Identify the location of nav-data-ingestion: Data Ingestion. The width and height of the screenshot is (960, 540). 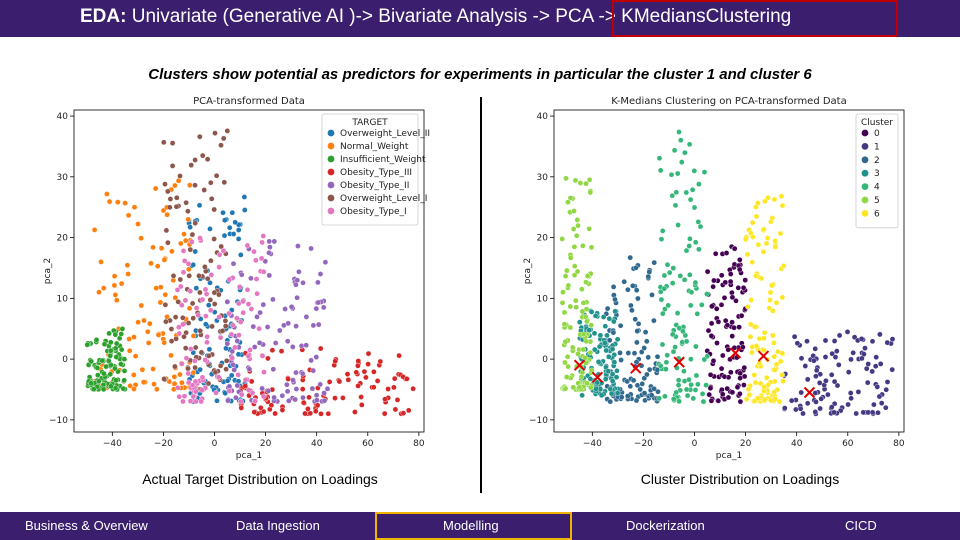
(278, 525).